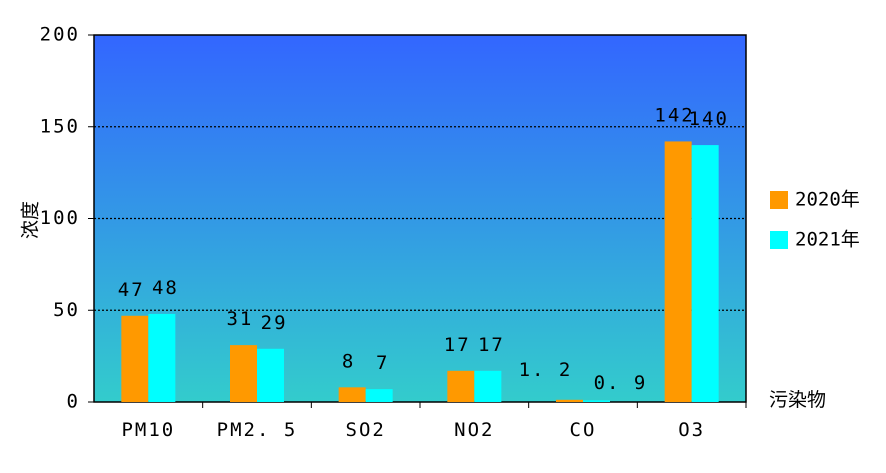 The width and height of the screenshot is (886, 473). What do you see at coordinates (382, 363) in the screenshot?
I see `data-label: 7` at bounding box center [382, 363].